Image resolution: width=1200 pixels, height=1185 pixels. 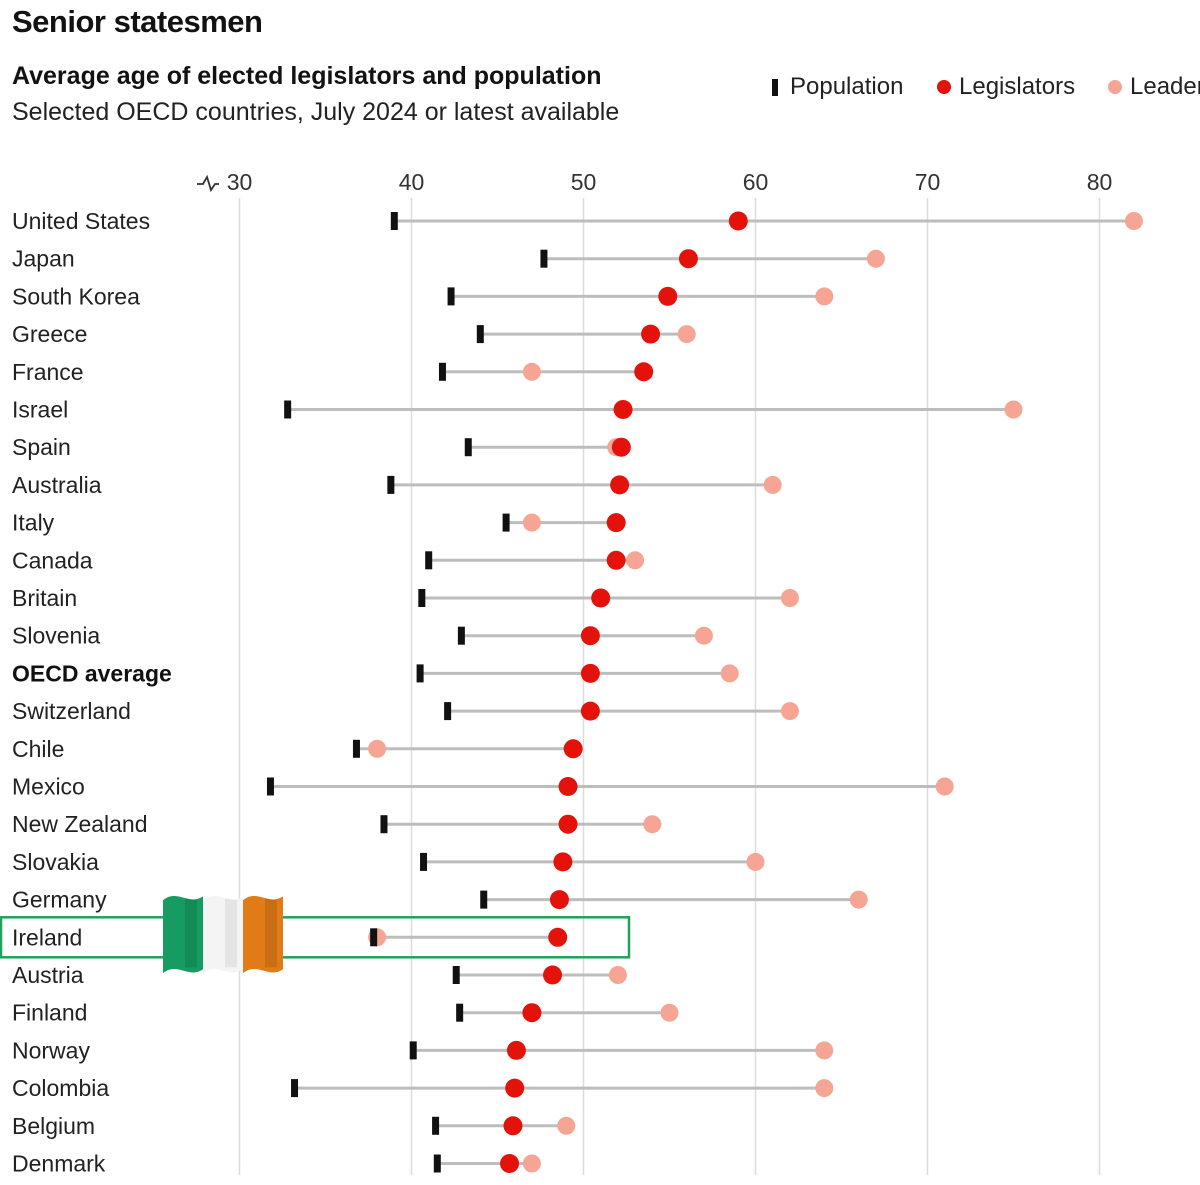 I want to click on population-marker-switzerland, so click(x=448, y=711).